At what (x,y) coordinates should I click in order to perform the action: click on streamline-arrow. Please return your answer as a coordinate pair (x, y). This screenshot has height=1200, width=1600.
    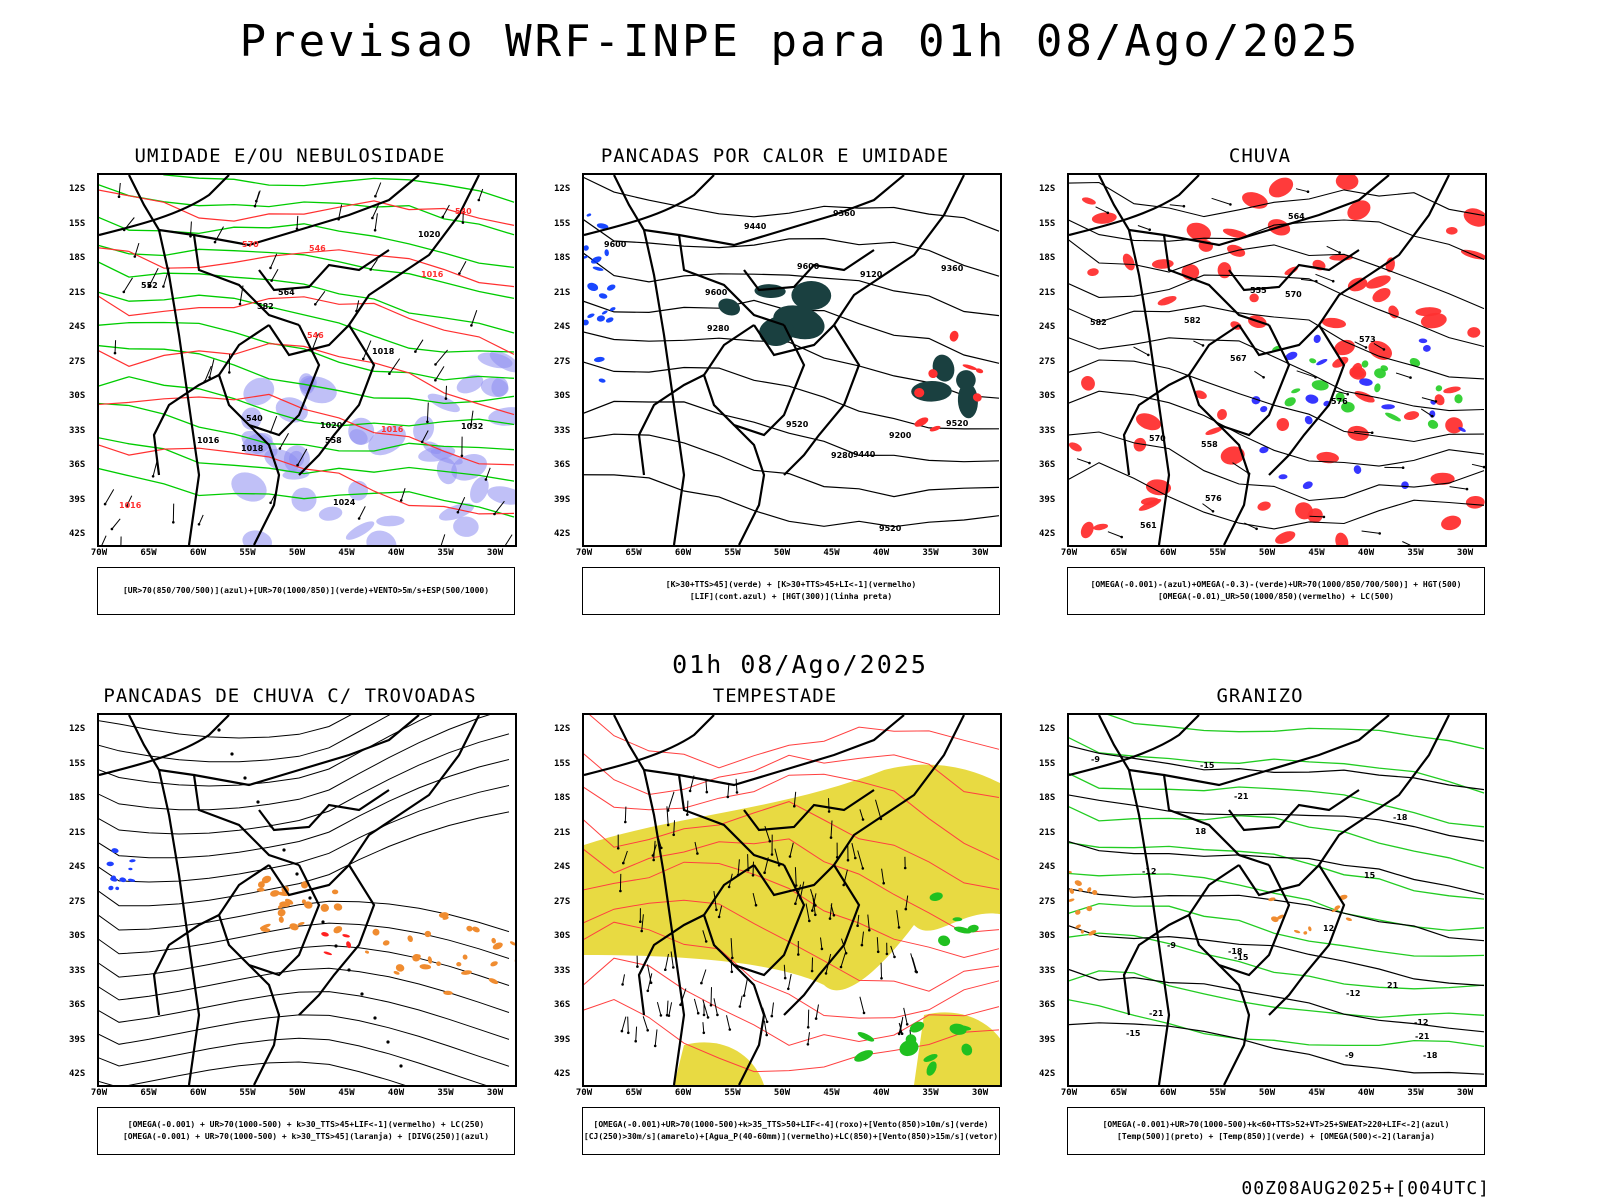
    Looking at the image, I should click on (401, 1066).